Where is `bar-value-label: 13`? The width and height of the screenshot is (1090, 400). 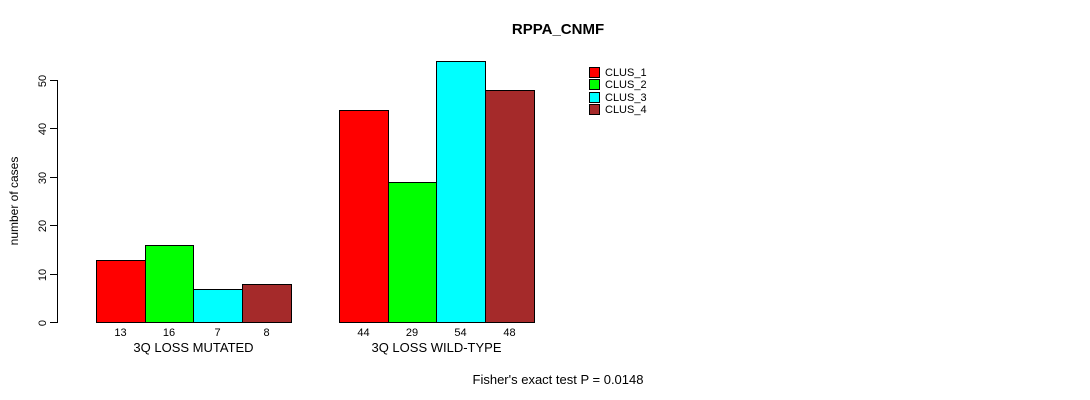 bar-value-label: 13 is located at coordinates (120, 333).